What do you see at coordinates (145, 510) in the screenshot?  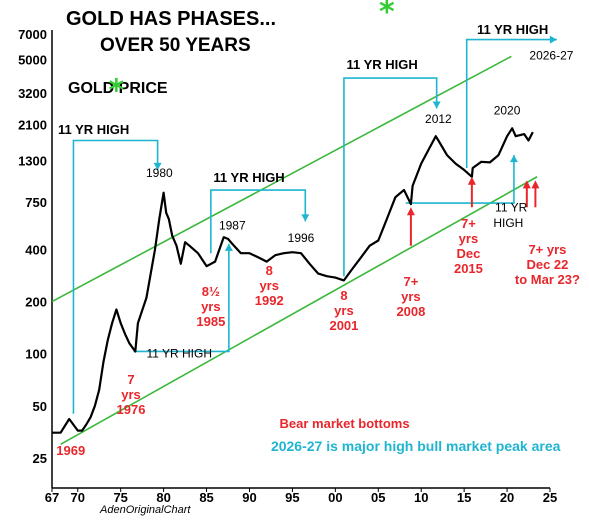 I see `source-label: AdenOriginalChart` at bounding box center [145, 510].